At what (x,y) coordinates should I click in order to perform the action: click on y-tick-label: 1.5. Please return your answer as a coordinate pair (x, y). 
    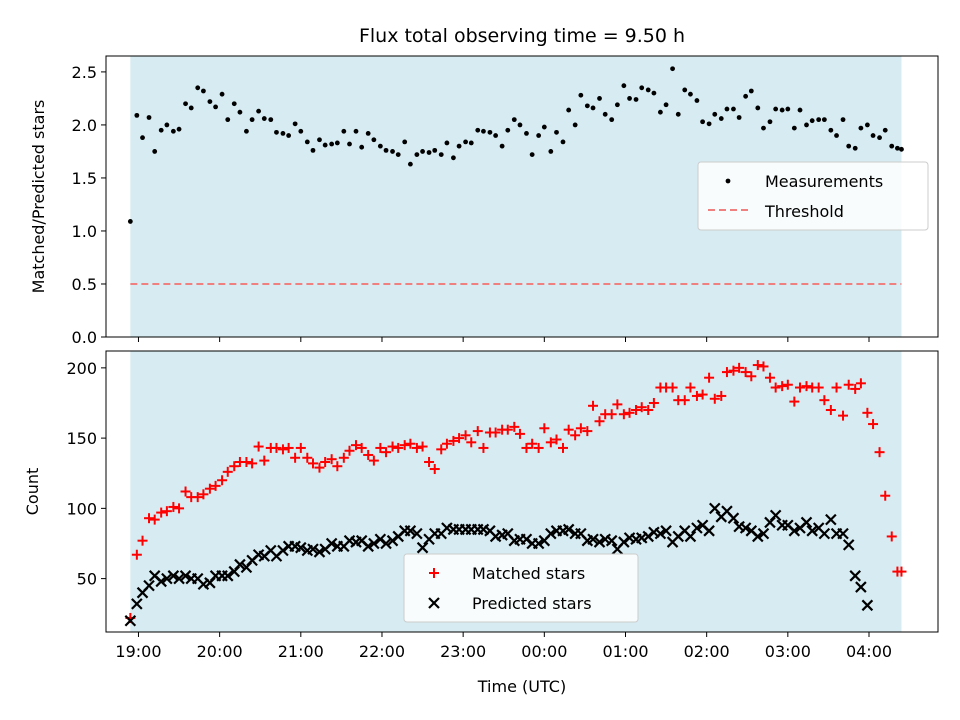
    Looking at the image, I should click on (84, 178).